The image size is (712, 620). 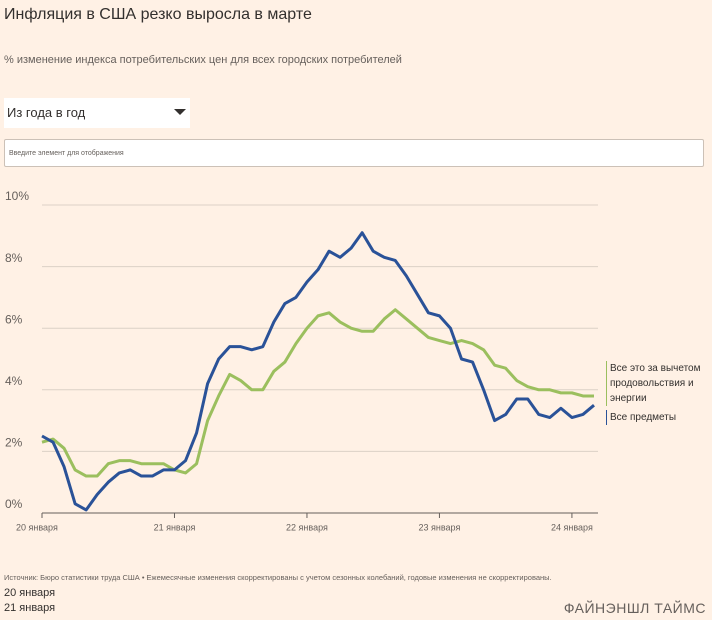 I want to click on x-tick-label: 23 января, so click(x=440, y=527).